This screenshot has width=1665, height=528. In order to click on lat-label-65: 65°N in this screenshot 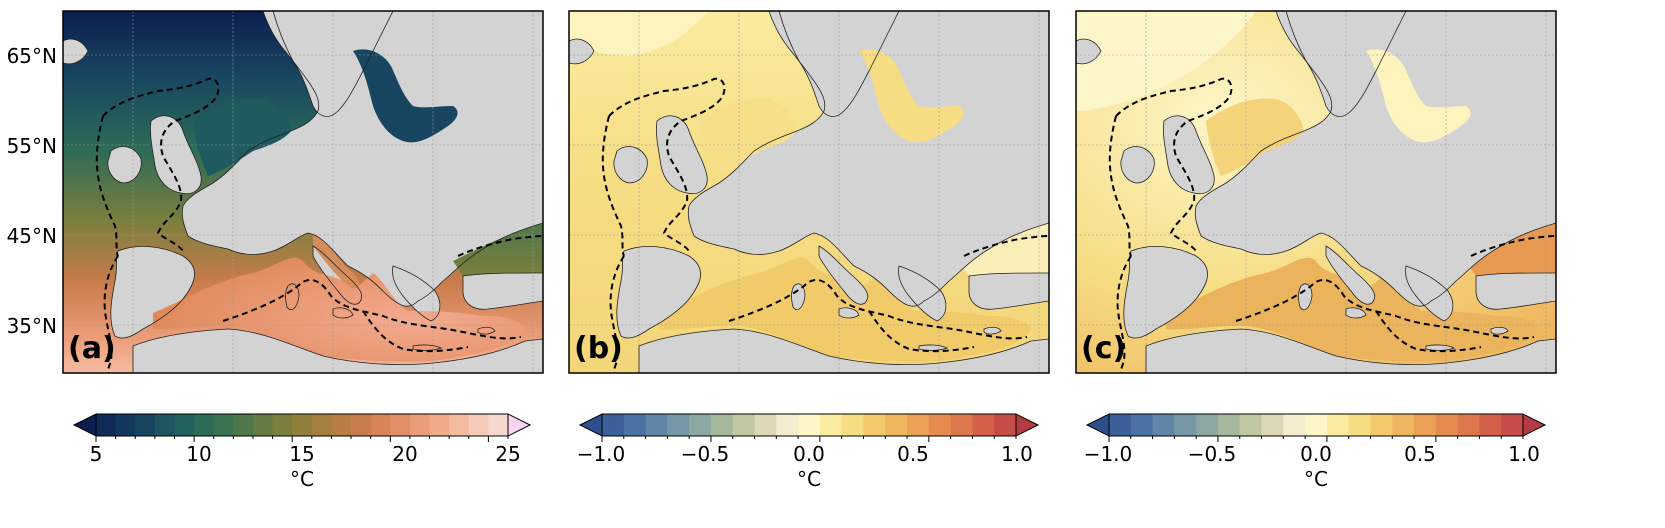, I will do `click(32, 56)`.